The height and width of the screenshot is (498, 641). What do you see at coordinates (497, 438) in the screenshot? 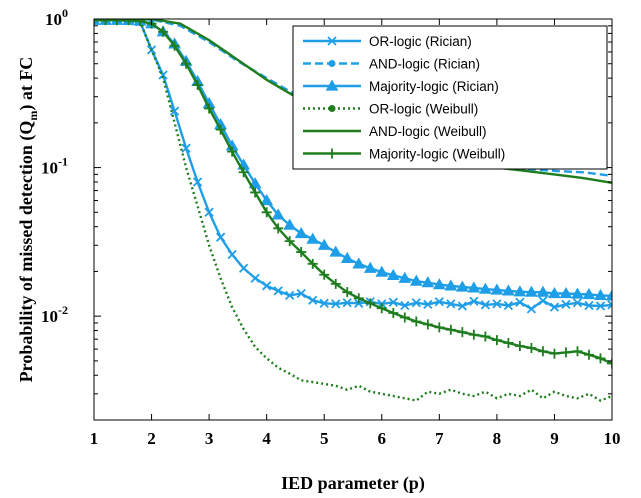
I see `x-tick-label: 8` at bounding box center [497, 438].